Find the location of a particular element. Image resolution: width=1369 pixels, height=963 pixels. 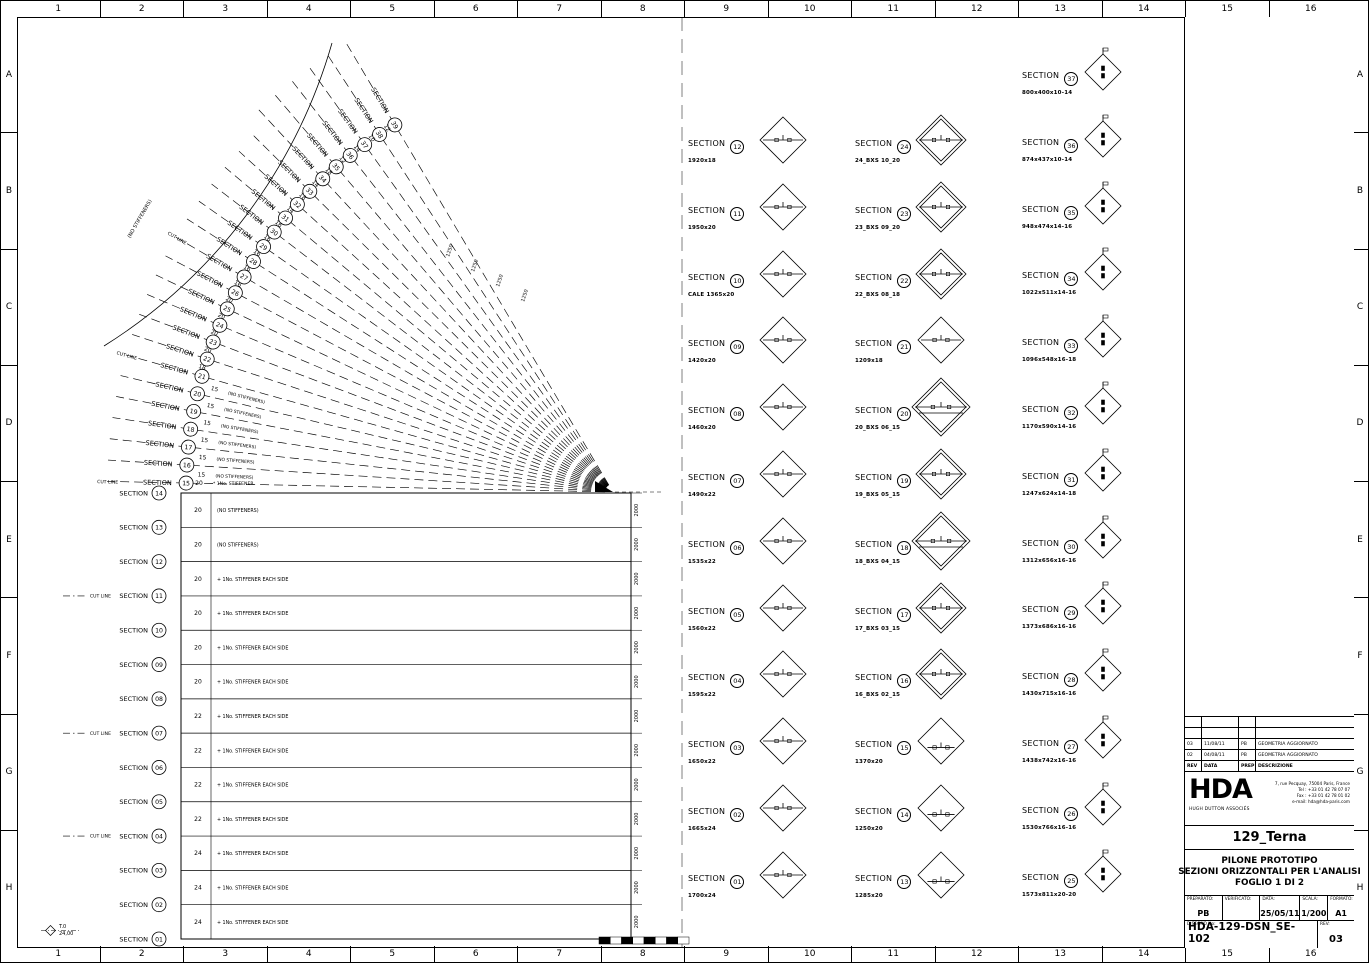

section-detail-31: SECTION 31 1247x624x14-18 is located at coordinates (1050, 480).